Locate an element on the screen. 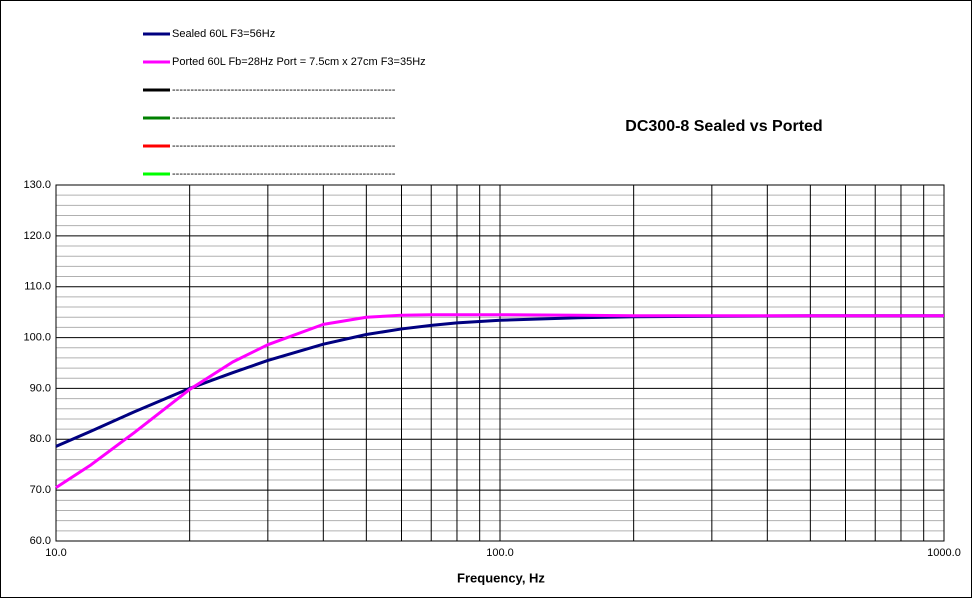 The width and height of the screenshot is (972, 598). y-tick-label: 100.0 is located at coordinates (37, 337).